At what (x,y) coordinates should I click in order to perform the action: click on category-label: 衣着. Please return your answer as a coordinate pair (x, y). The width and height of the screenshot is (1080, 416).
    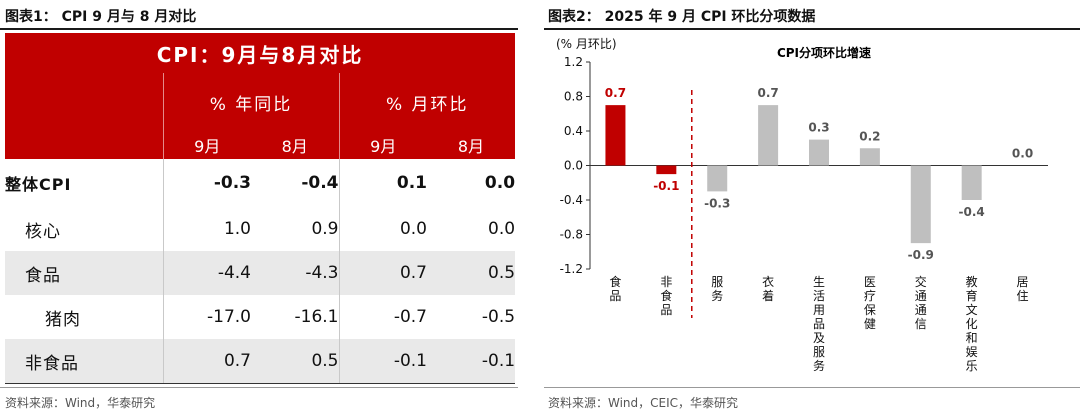
    Looking at the image, I should click on (768, 288).